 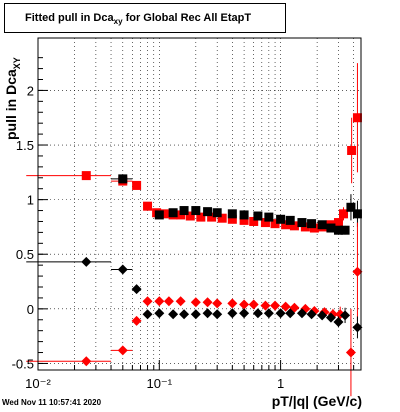 I want to click on y-axis-label-main: pull in Dca, so click(x=11, y=104).